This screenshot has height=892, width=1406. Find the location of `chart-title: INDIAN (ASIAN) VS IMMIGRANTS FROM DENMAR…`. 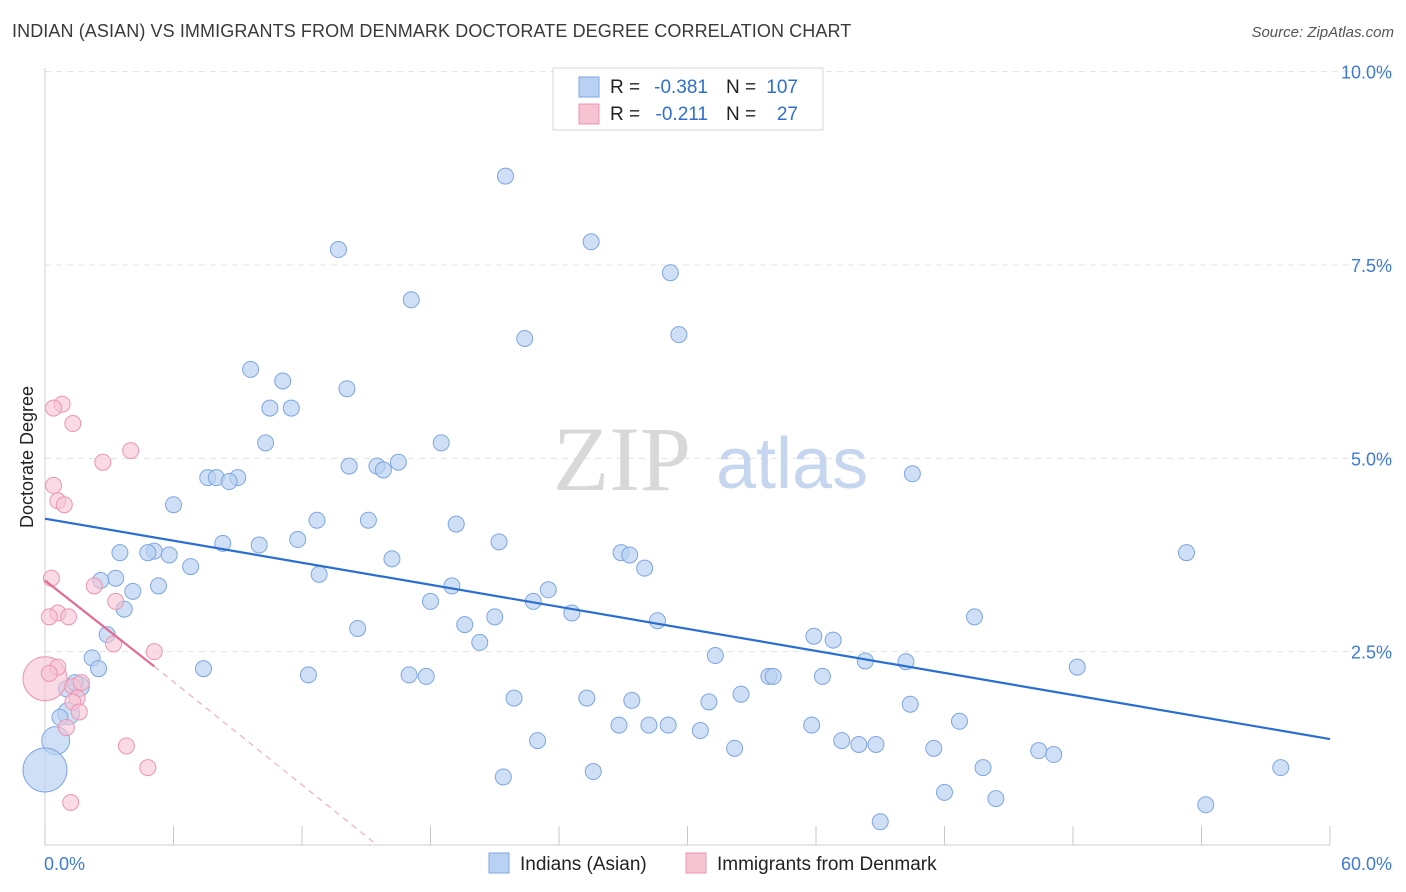

chart-title: INDIAN (ASIAN) VS IMMIGRANTS FROM DENMAR… is located at coordinates (432, 31).